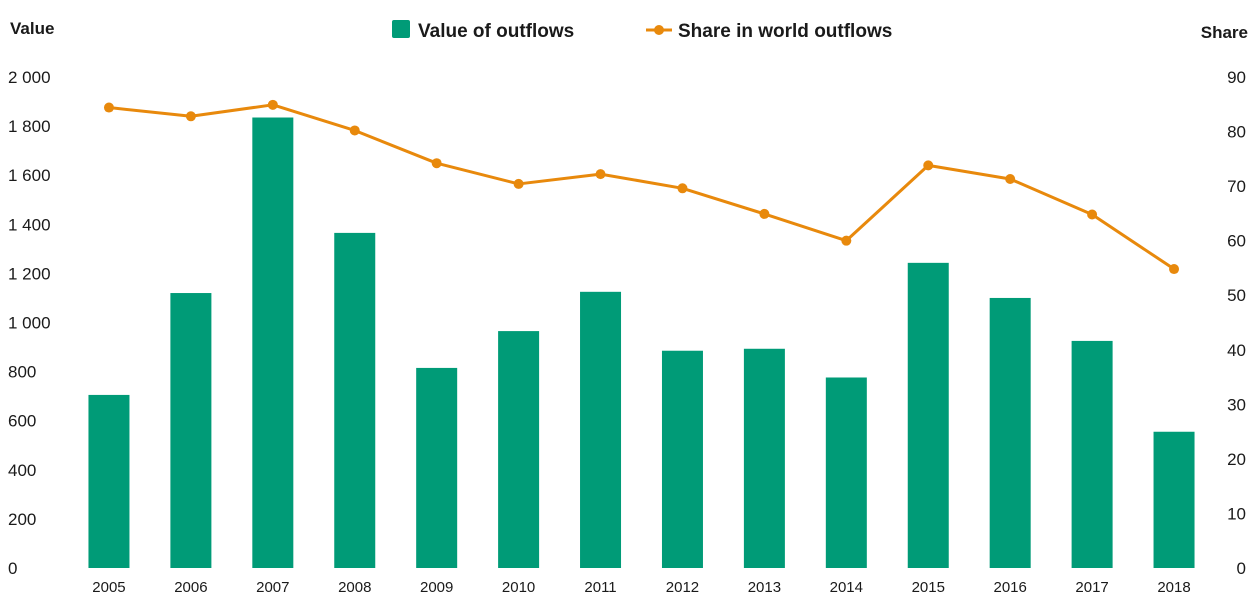  I want to click on y-left-tick-label: 1 400, so click(29, 224).